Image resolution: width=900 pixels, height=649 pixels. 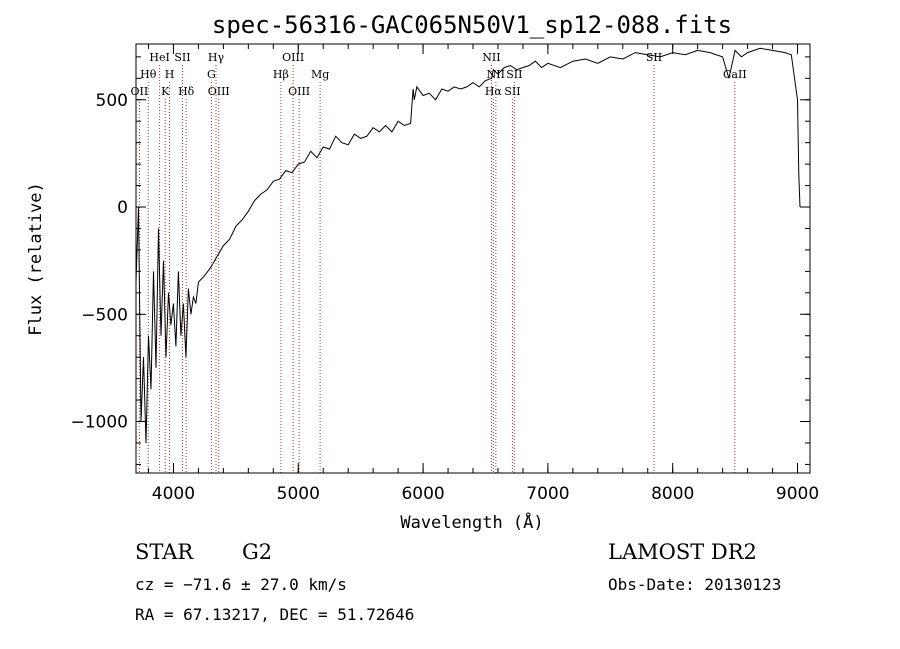 What do you see at coordinates (99, 423) in the screenshot?
I see `y-tick-label: −1000` at bounding box center [99, 423].